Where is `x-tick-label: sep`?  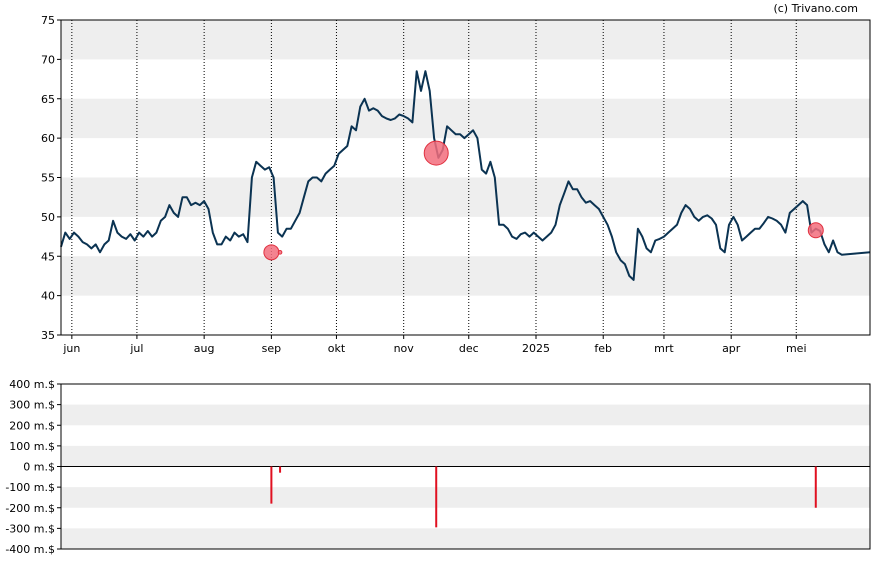 x-tick-label: sep is located at coordinates (271, 348).